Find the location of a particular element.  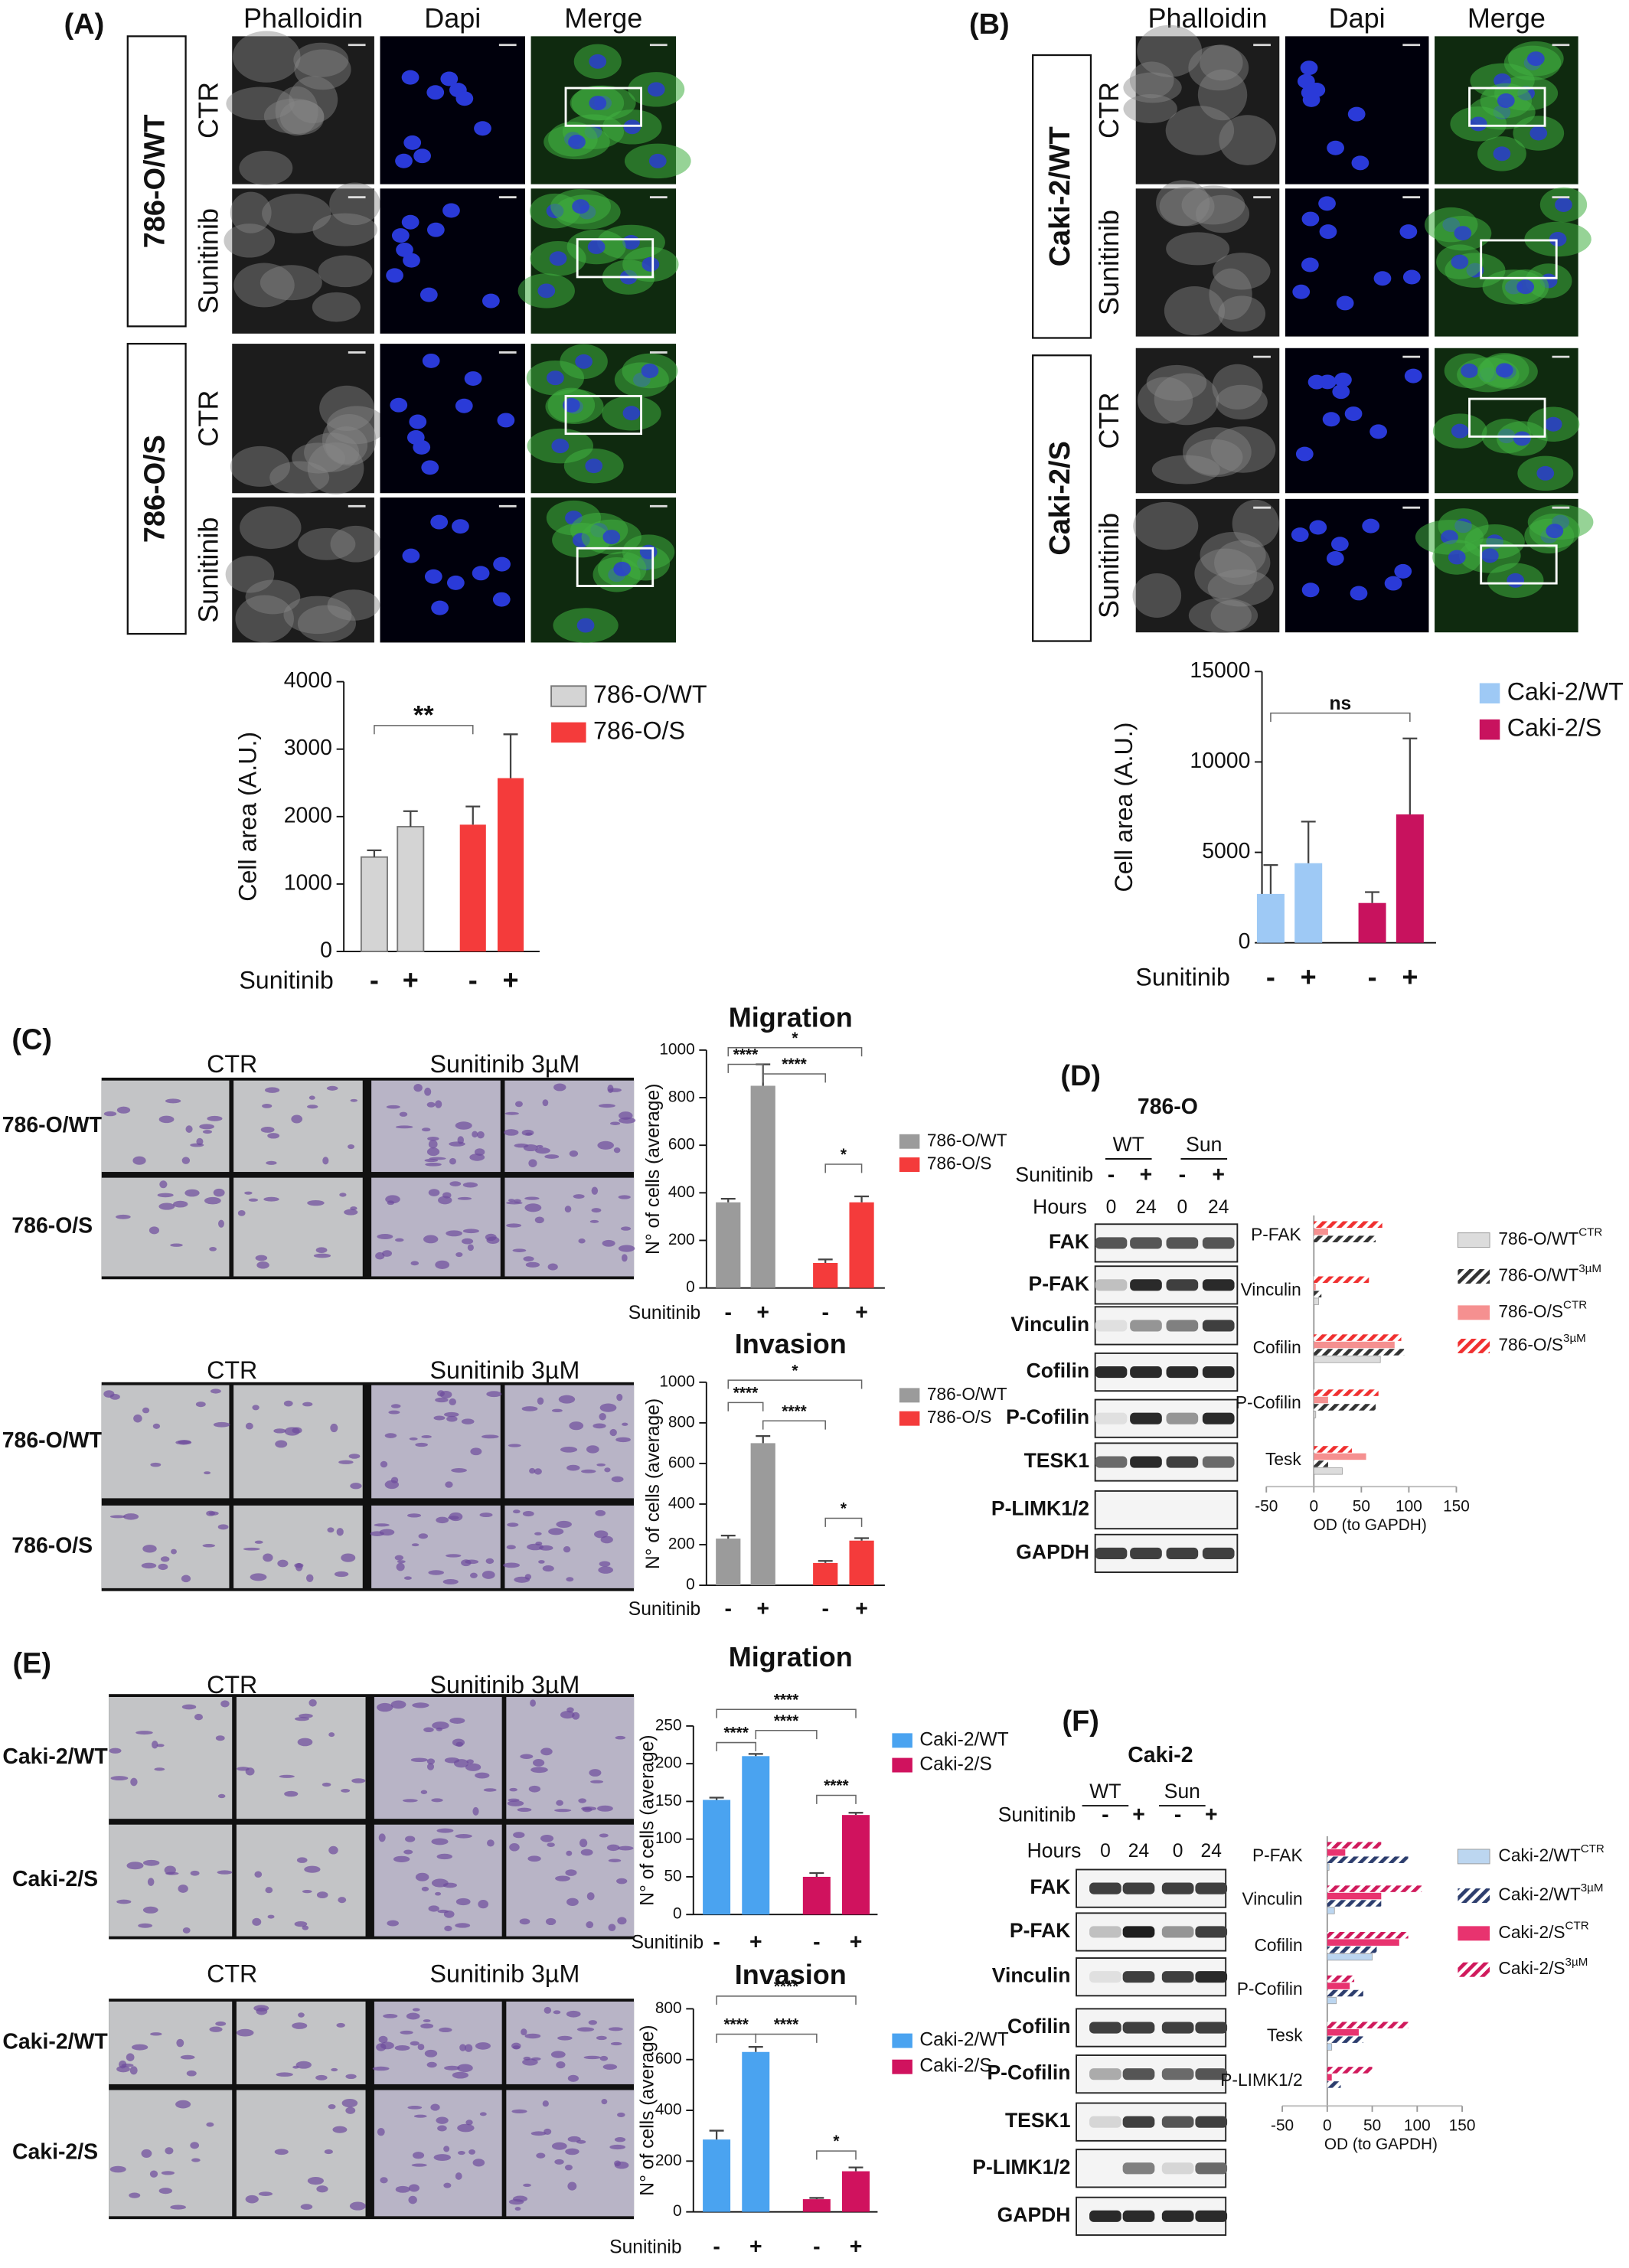

row-label: 786-O/S is located at coordinates (52, 1545).